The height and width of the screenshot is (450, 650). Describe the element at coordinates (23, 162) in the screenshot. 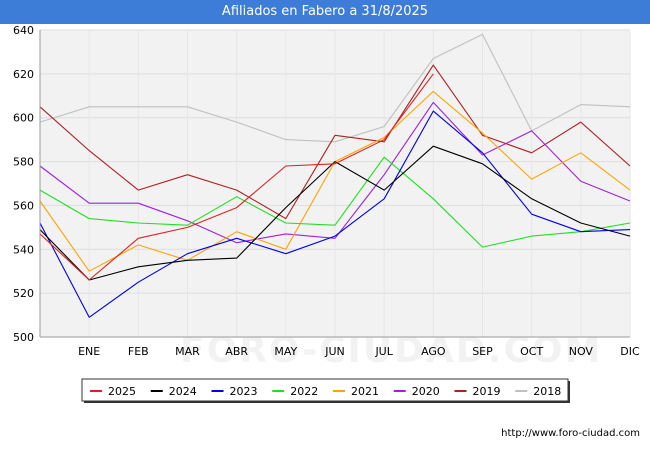

I see `y-tick-label: 580` at that location.